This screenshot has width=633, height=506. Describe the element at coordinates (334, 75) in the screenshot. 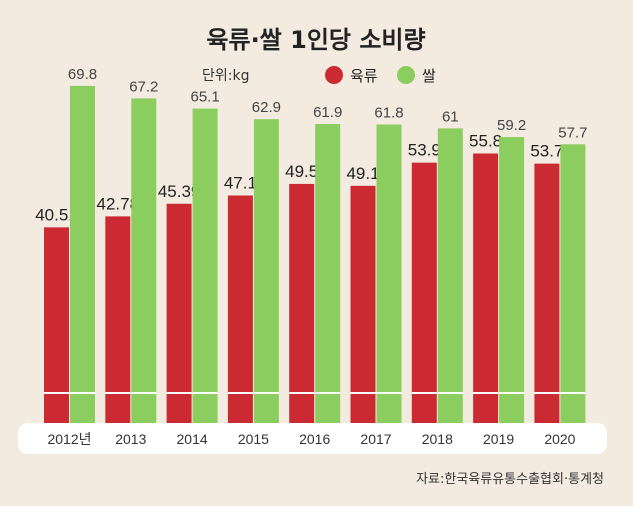

I see `legend-meat-swatch` at that location.